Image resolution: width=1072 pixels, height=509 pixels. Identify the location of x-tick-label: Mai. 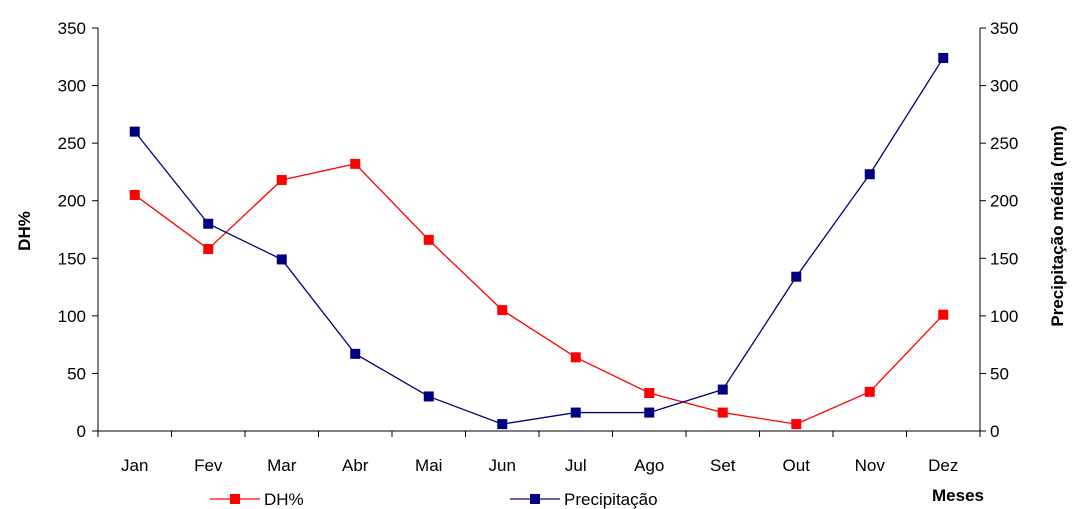
(428, 465).